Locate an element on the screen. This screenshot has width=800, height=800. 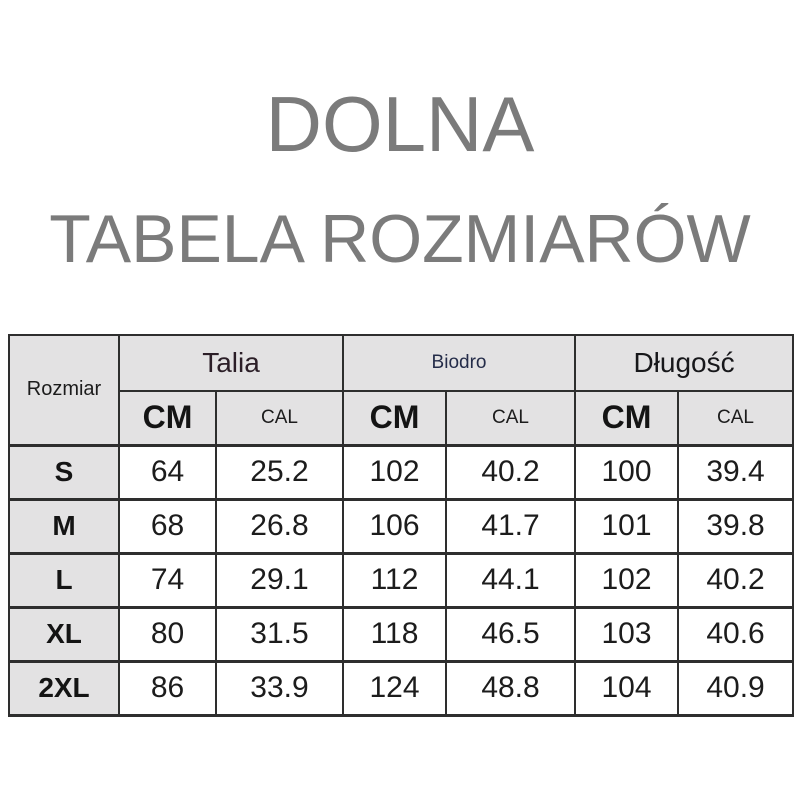
value-cell: 41.7 is located at coordinates (510, 526).